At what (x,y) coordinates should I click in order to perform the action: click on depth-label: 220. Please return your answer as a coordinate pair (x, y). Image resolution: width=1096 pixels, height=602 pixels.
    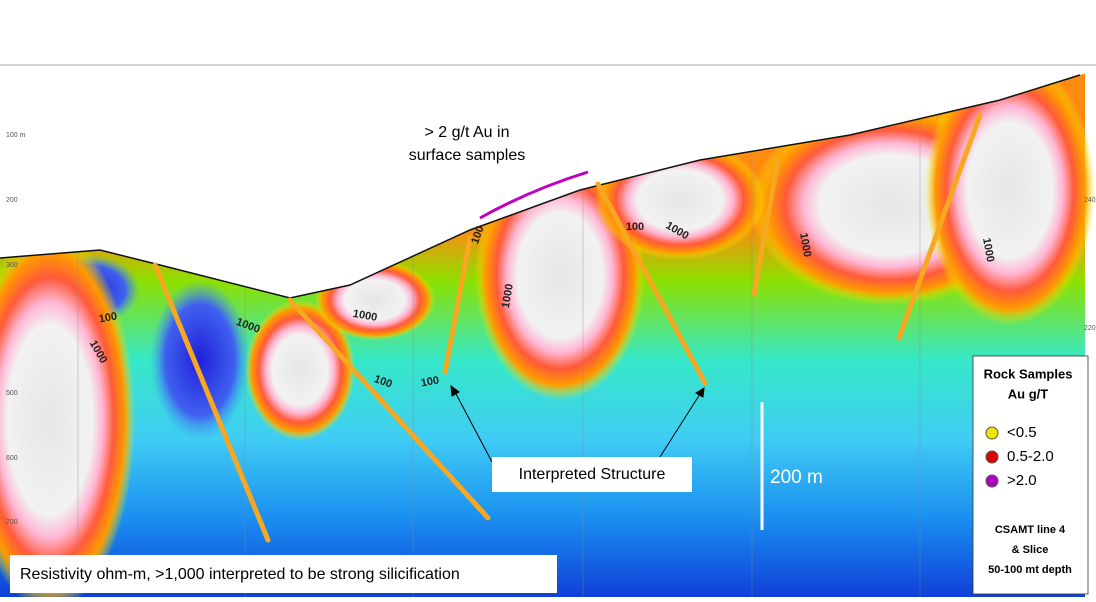
    Looking at the image, I should click on (1090, 328).